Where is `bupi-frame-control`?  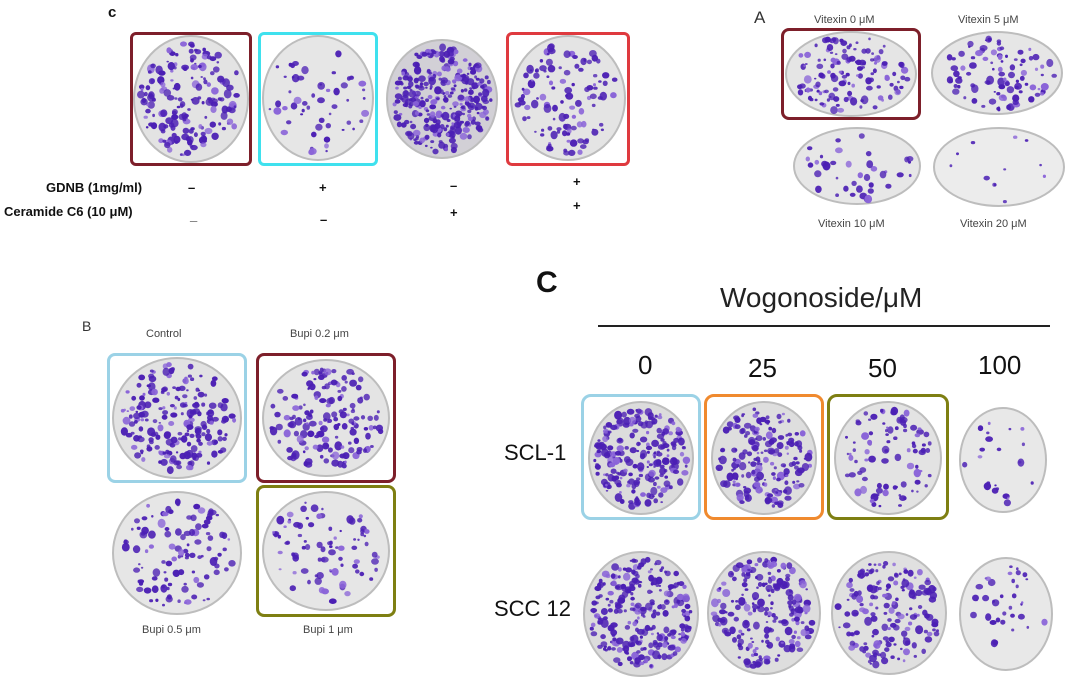
bupi-frame-control is located at coordinates (177, 418).